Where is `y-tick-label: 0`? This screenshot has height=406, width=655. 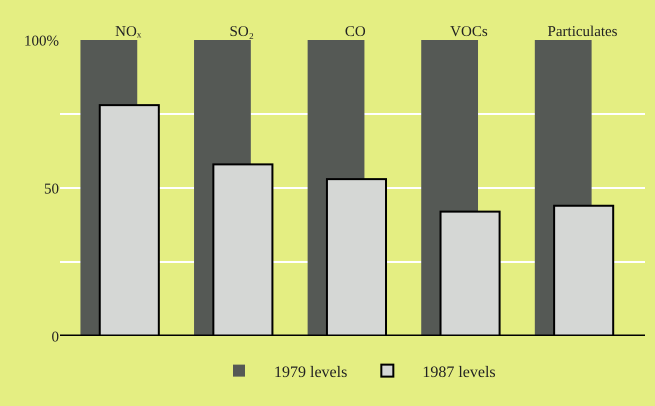
y-tick-label: 0 is located at coordinates (55, 337).